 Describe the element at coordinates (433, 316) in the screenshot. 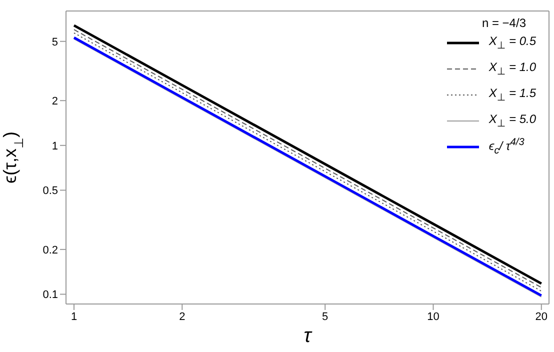

I see `x-tick-label: 10` at that location.